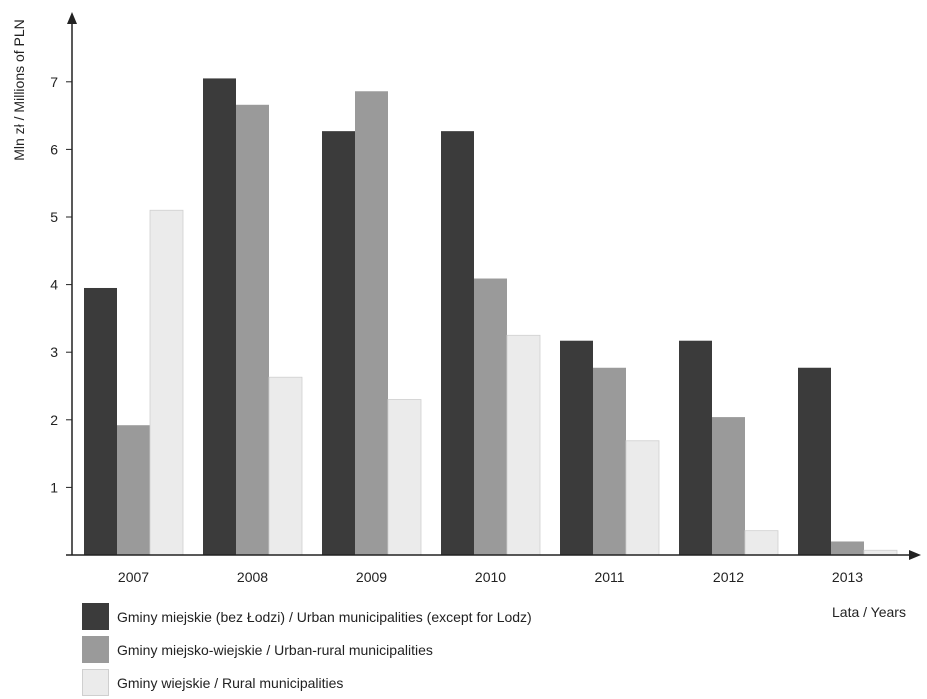 This screenshot has height=699, width=927. Describe the element at coordinates (609, 577) in the screenshot. I see `x-tick-label: 2011` at that location.